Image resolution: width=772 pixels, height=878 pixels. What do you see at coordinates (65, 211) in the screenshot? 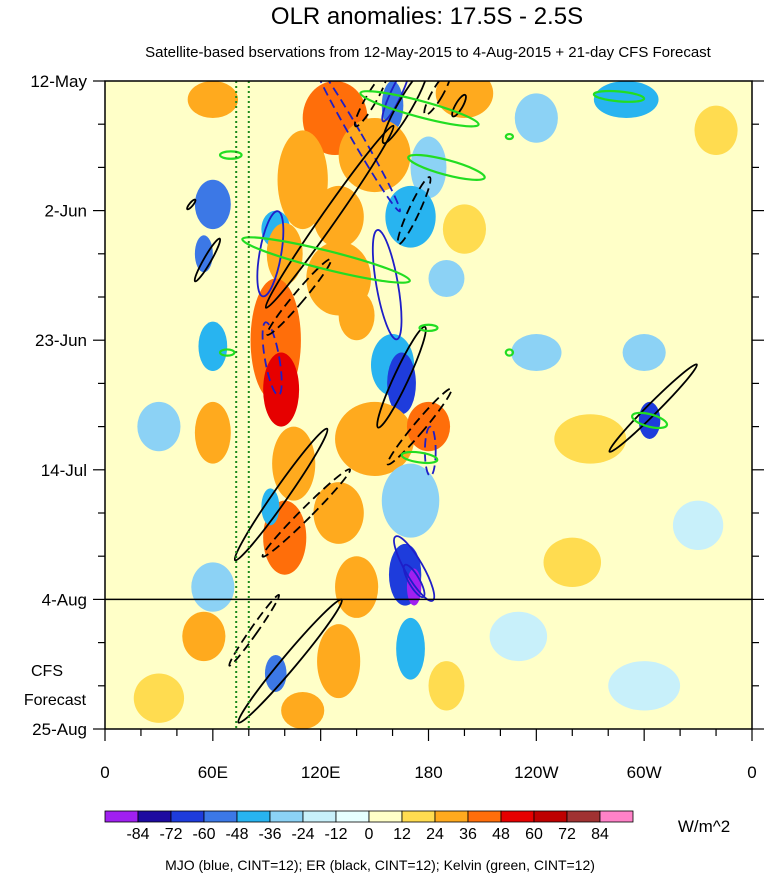
I see `y-tick-label-1: 2-Jun` at bounding box center [65, 211].